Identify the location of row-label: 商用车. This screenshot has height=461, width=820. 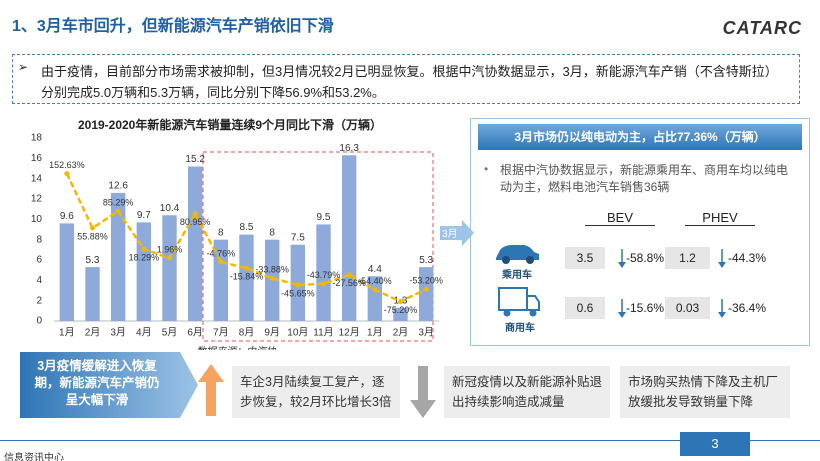
(520, 328).